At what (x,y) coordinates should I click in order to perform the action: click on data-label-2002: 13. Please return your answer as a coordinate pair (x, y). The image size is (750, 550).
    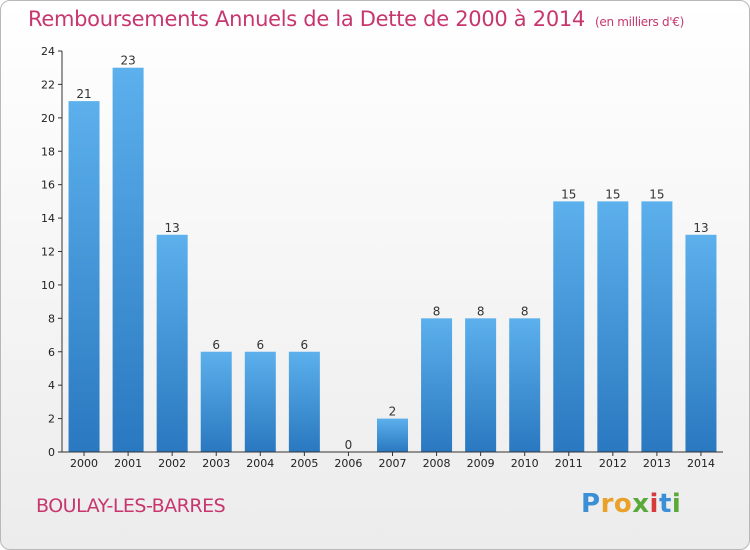
    Looking at the image, I should click on (172, 228).